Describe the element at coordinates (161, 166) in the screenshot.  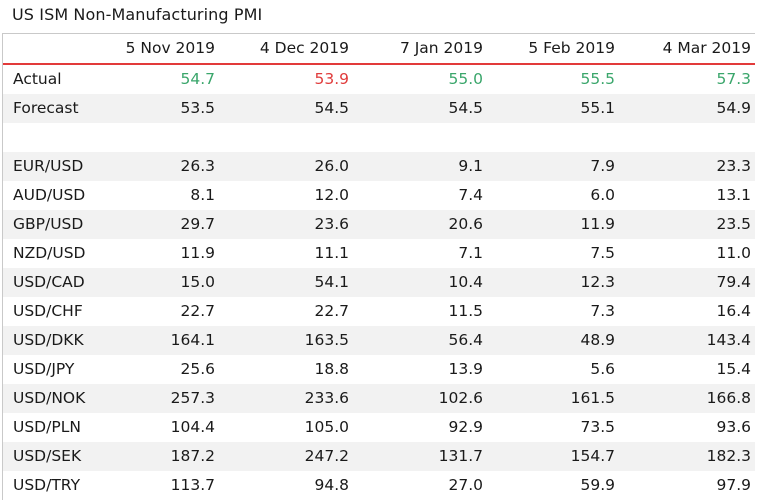
I see `table-cell: 26.3` at that location.